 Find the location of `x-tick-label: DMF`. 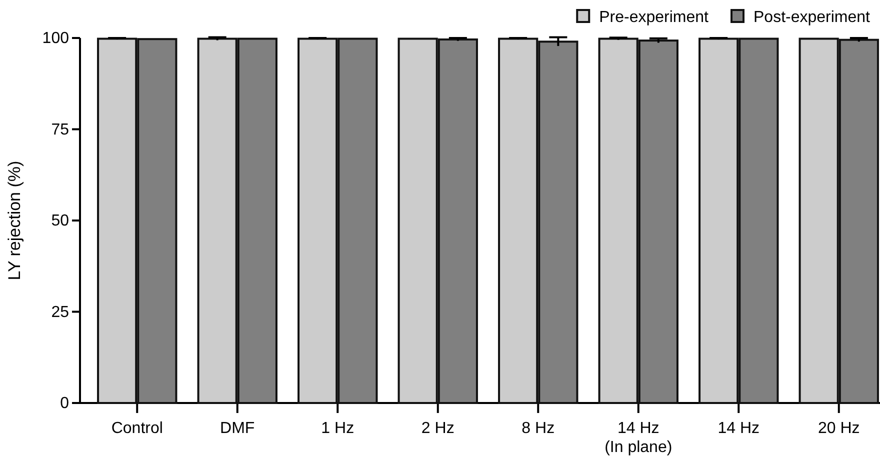

x-tick-label: DMF is located at coordinates (237, 428).